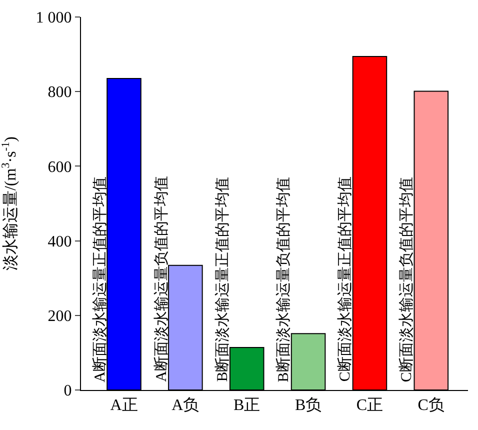  I want to click on x-tick-label: A正, so click(124, 405).